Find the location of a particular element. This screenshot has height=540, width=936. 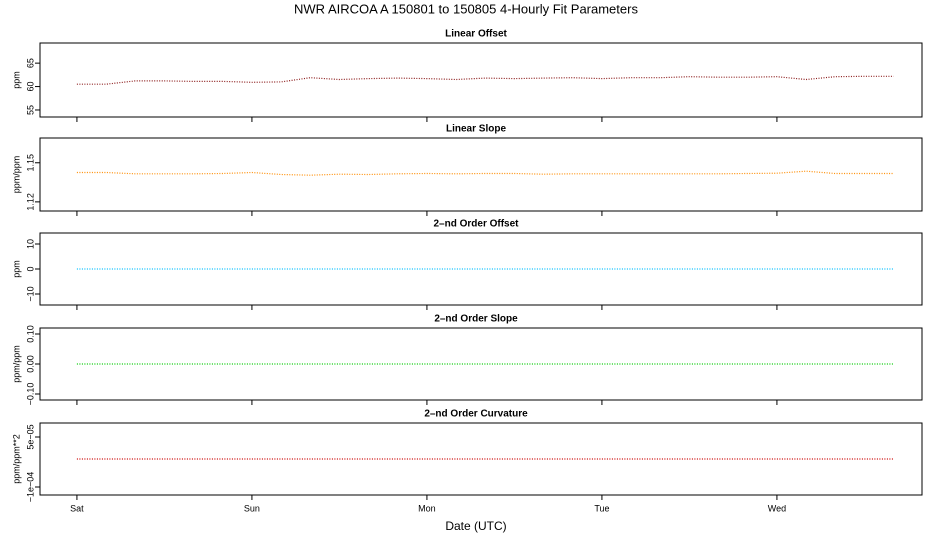

panel-title: Linear Slope is located at coordinates (476, 129).